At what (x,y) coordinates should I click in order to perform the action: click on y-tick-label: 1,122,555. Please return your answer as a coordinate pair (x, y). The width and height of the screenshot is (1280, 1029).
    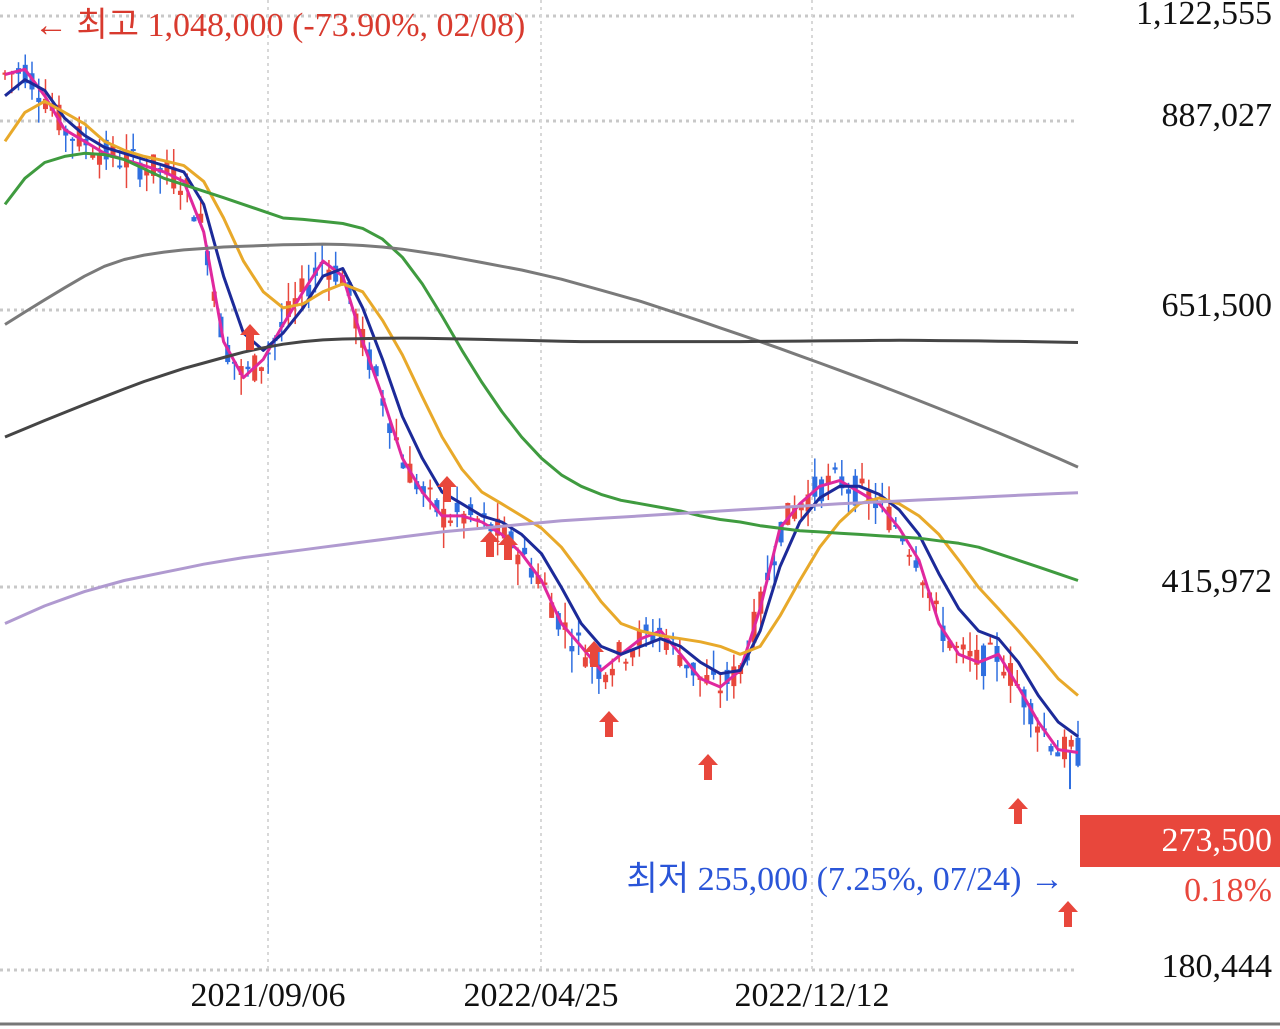
    Looking at the image, I should click on (1204, 16).